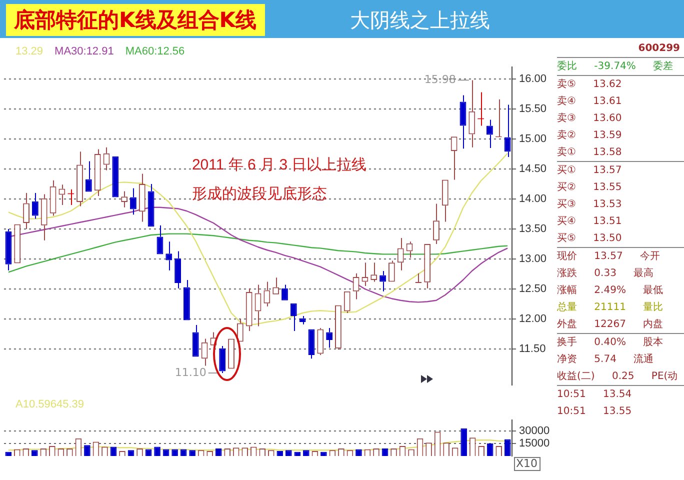 The height and width of the screenshot is (480, 684). What do you see at coordinates (532, 349) in the screenshot?
I see `y-tick-label: 11.50` at bounding box center [532, 349].